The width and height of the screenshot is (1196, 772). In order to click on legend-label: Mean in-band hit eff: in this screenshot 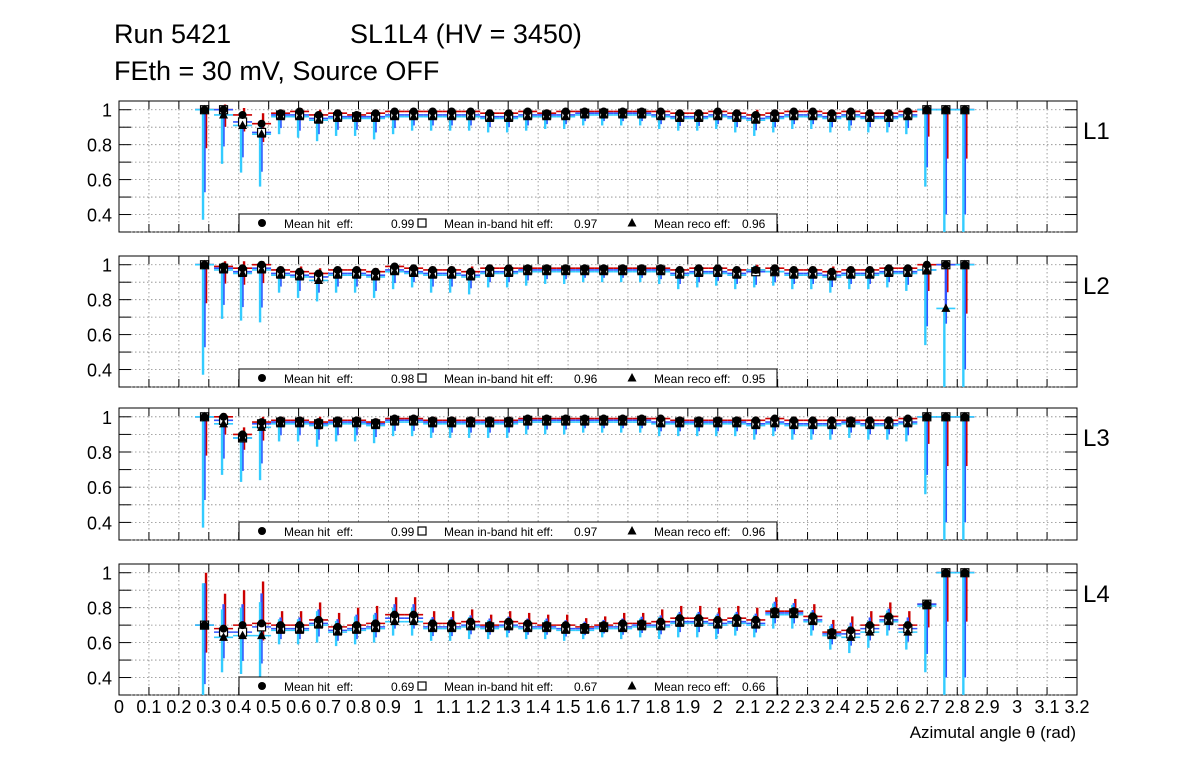, I will do `click(498, 224)`.